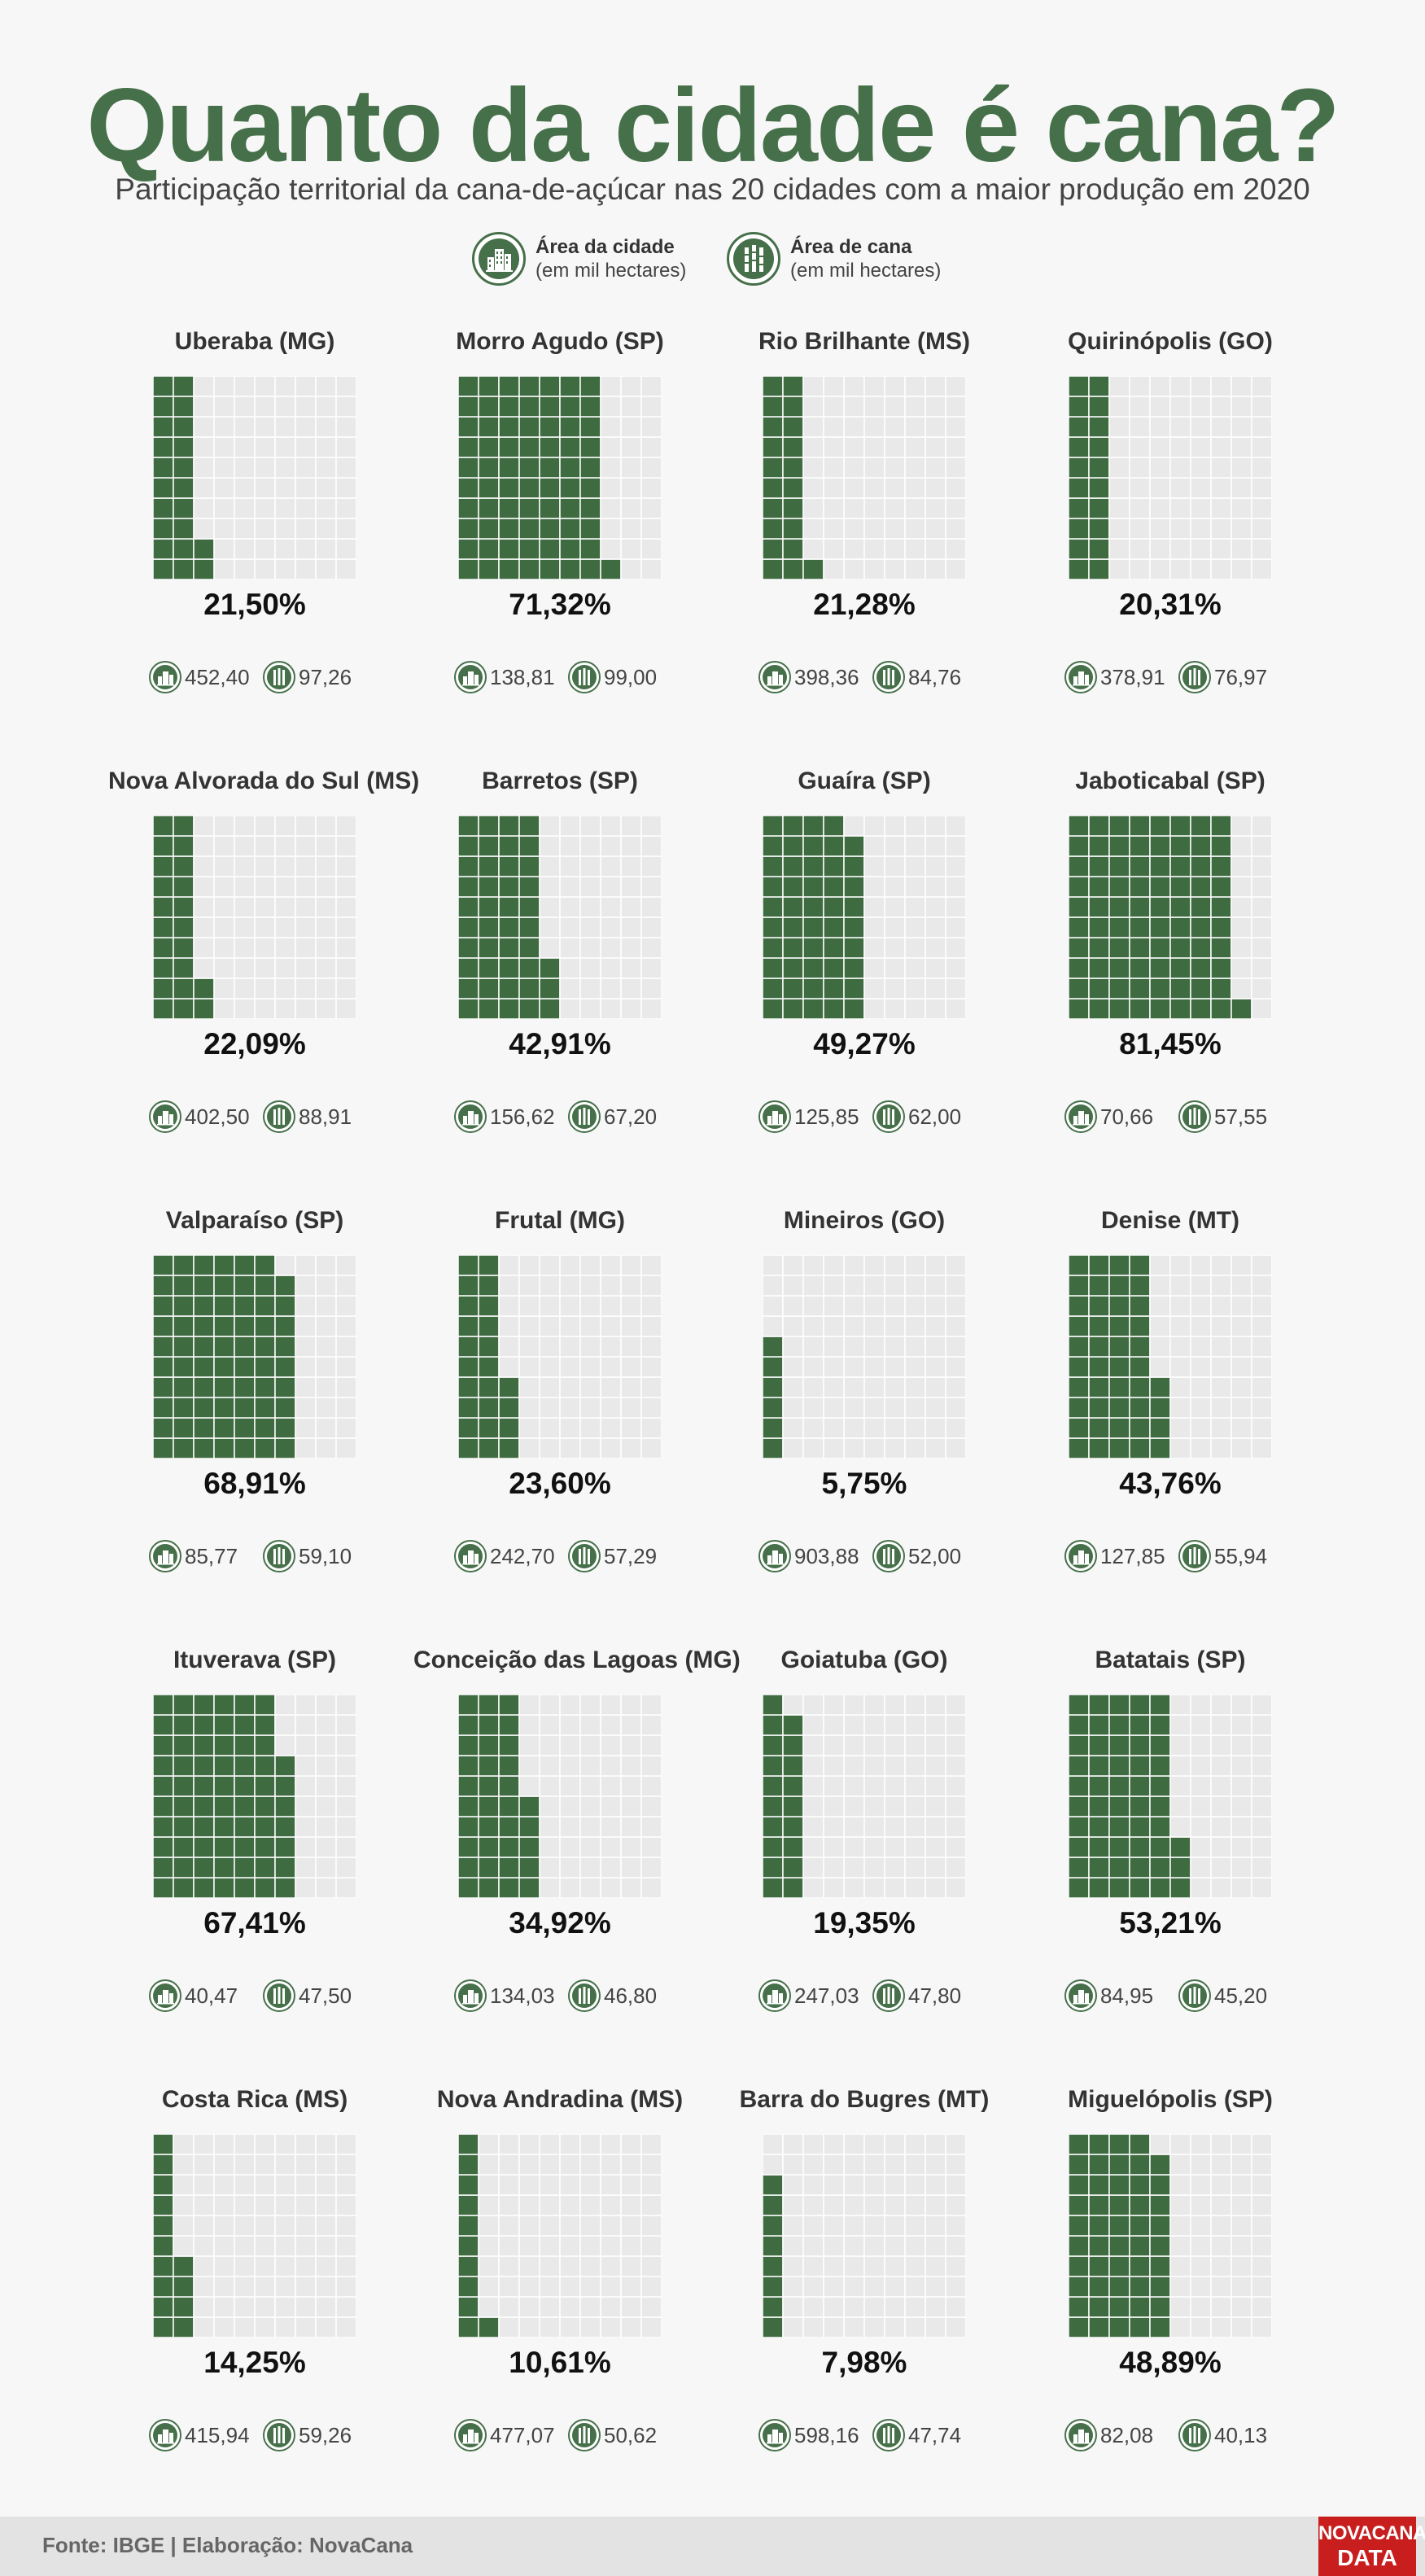 The image size is (1425, 2576). Describe the element at coordinates (254, 1483) in the screenshot. I see `cane-share-percent: 68,91%` at that location.